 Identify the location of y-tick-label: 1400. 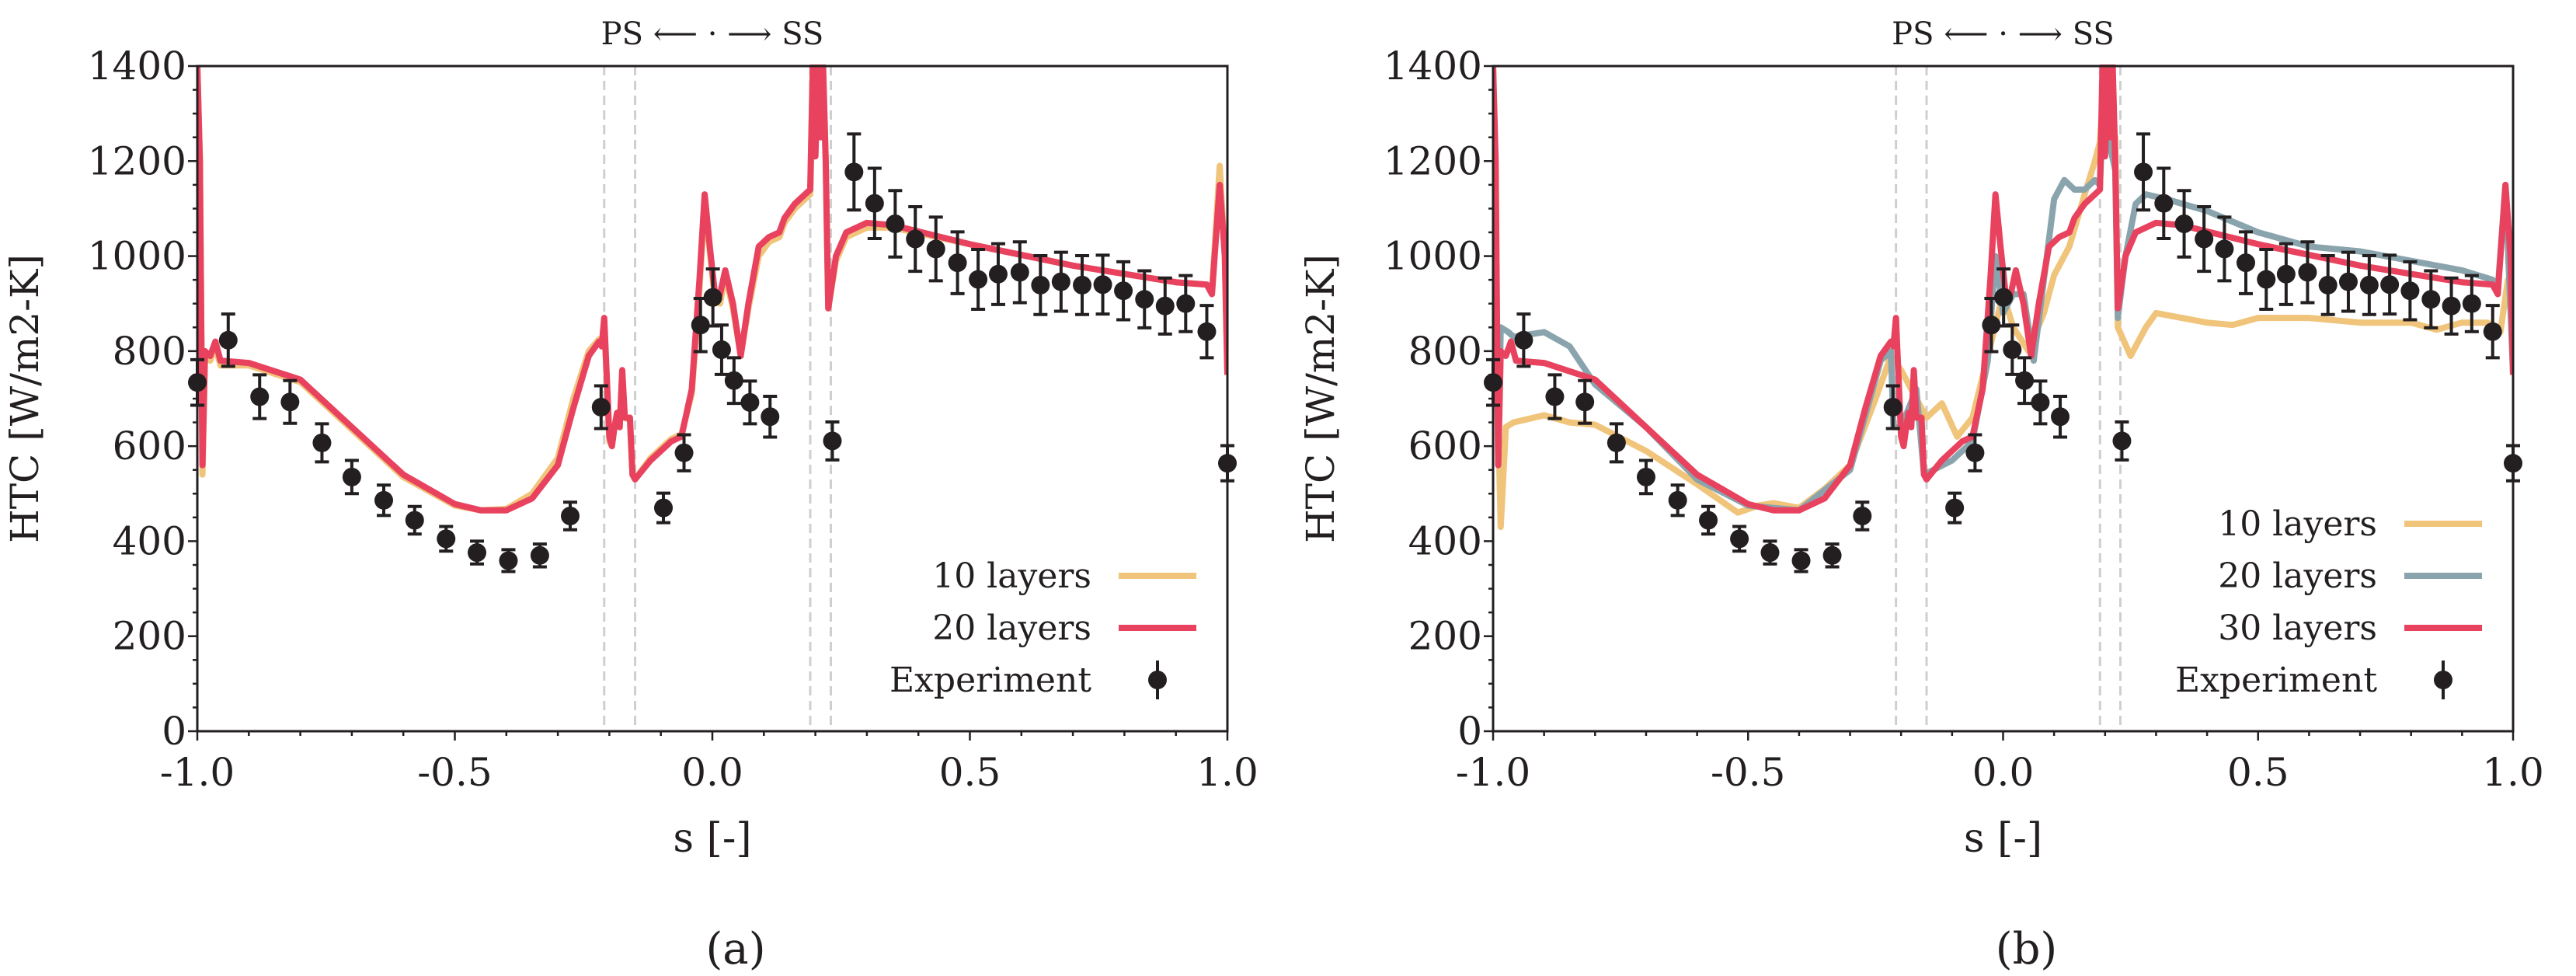
(1433, 66).